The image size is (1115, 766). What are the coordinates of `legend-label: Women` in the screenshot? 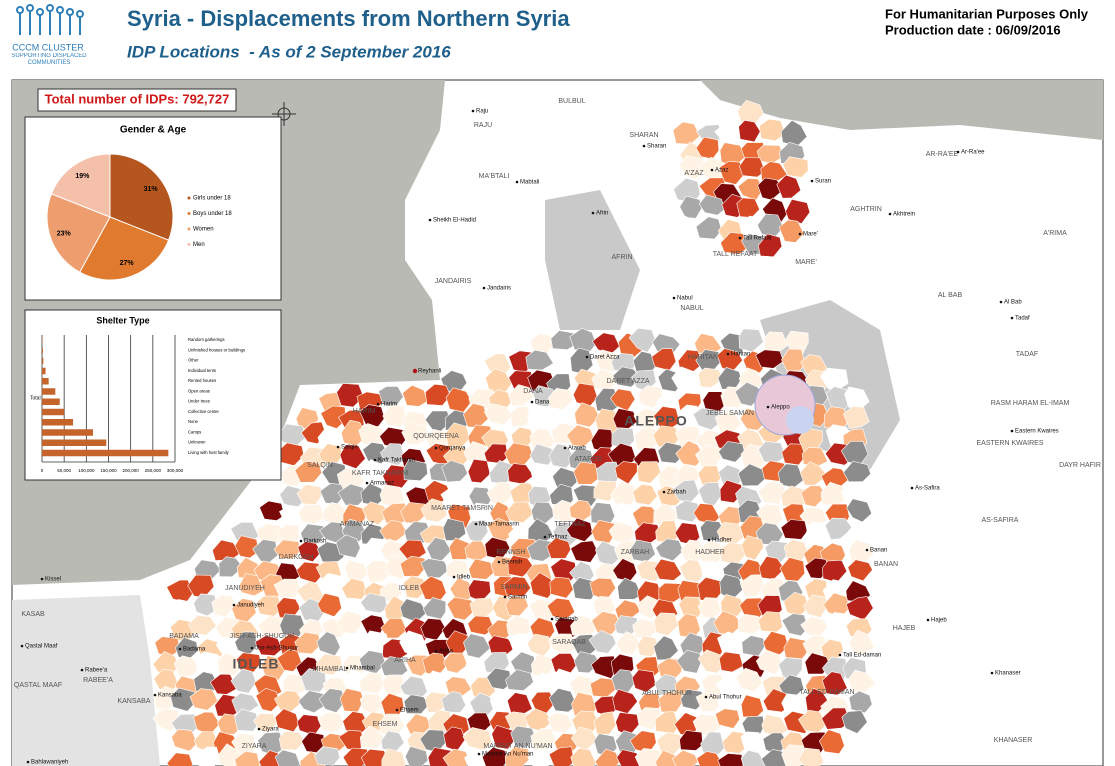 It's located at (203, 230).